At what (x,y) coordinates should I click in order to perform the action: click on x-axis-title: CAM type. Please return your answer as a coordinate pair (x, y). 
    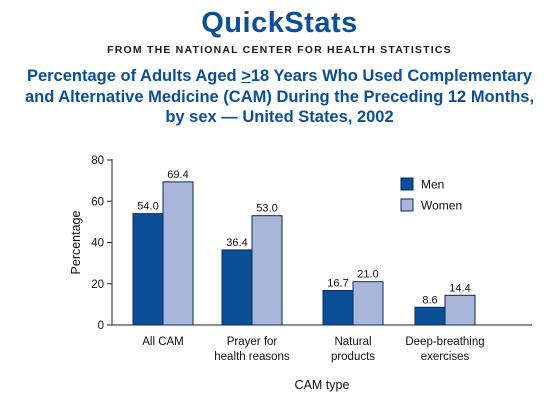
    Looking at the image, I should click on (322, 385).